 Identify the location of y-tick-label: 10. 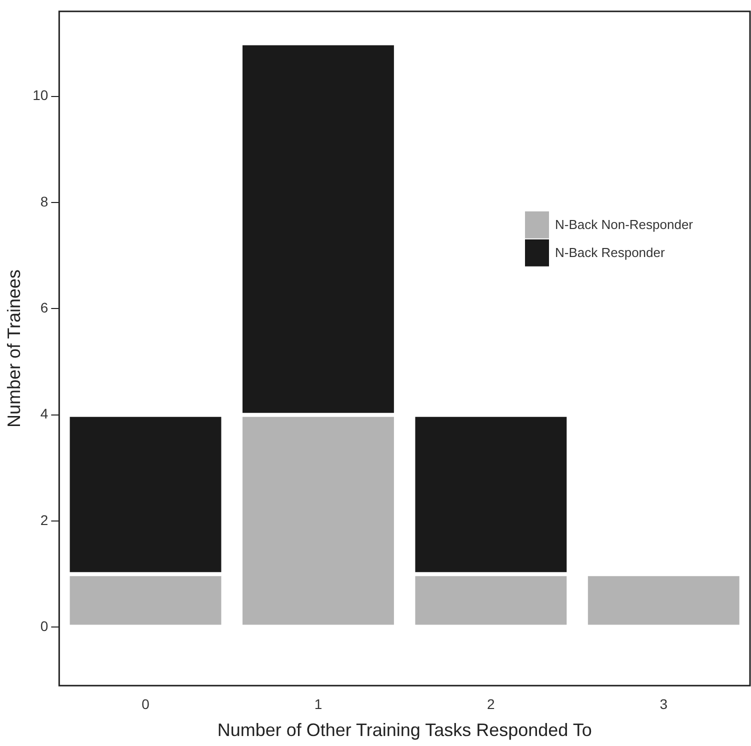
(40, 95).